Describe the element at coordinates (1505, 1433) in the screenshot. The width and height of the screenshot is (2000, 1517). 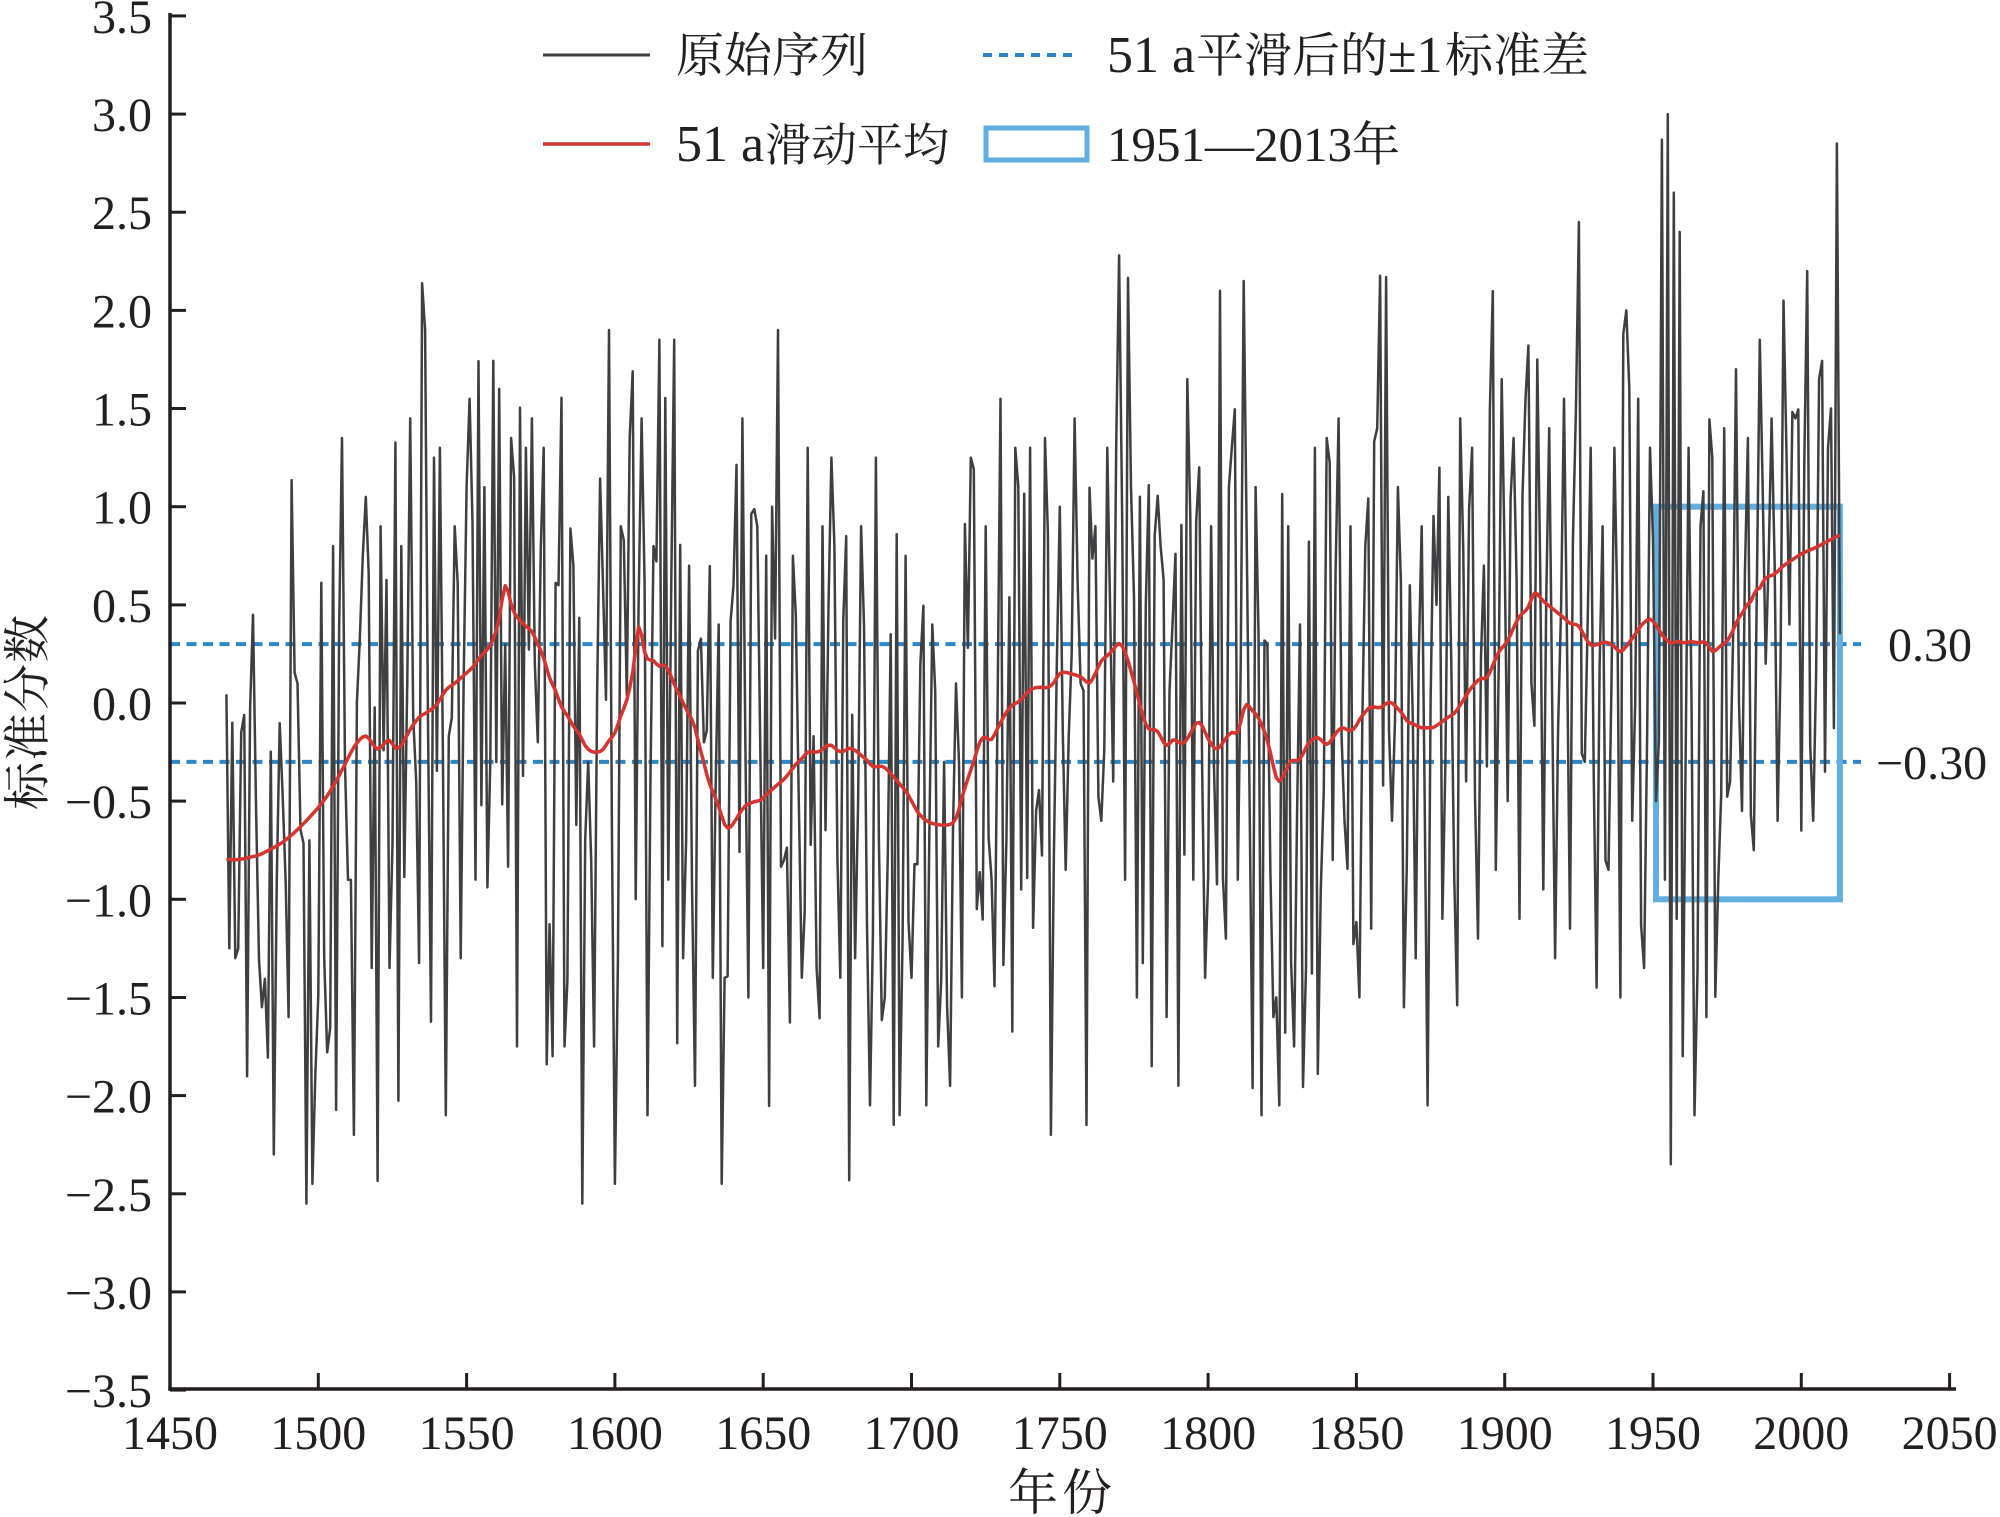
I see `svg-text: 1900` at that location.